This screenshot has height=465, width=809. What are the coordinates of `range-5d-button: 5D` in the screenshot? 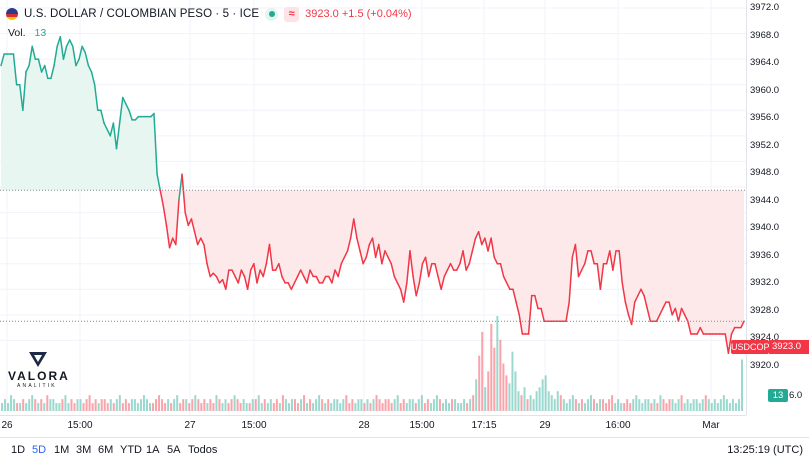 It's located at (39, 450).